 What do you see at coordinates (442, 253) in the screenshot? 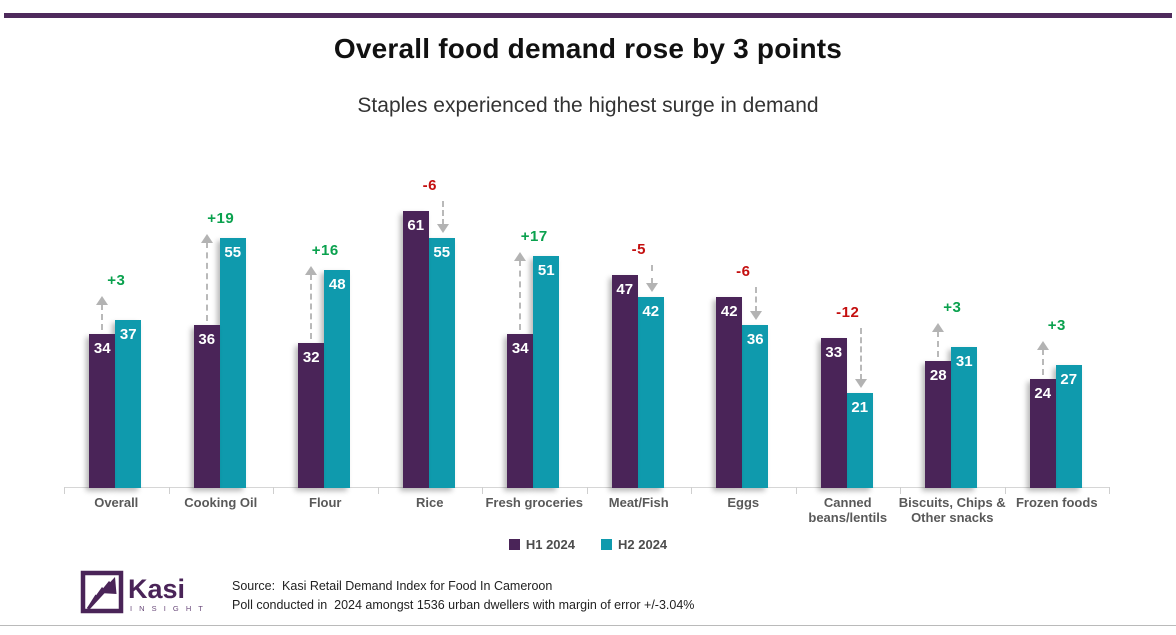
I see `bar-value-h2-rice: 55` at bounding box center [442, 253].